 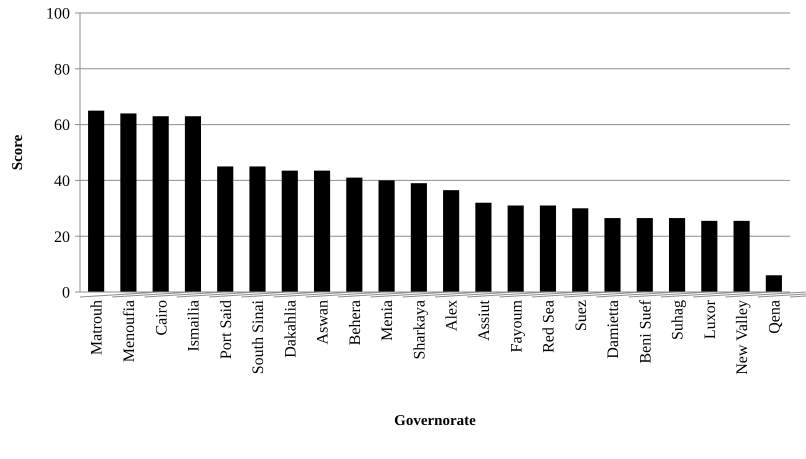 What do you see at coordinates (645, 331) in the screenshot?
I see `x-tick-label: Beni Suef` at bounding box center [645, 331].